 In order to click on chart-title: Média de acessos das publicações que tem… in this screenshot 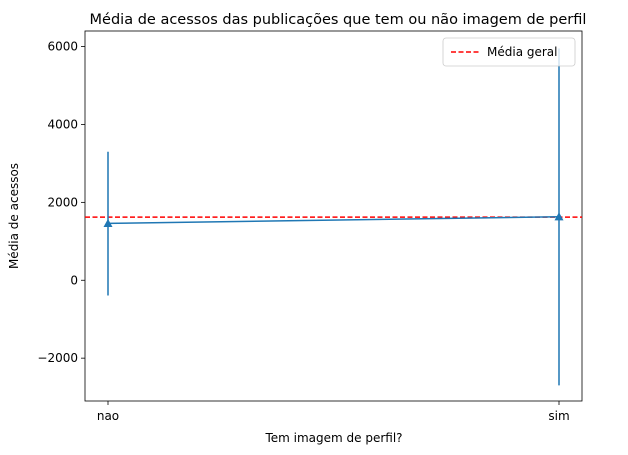, I will do `click(338, 20)`.